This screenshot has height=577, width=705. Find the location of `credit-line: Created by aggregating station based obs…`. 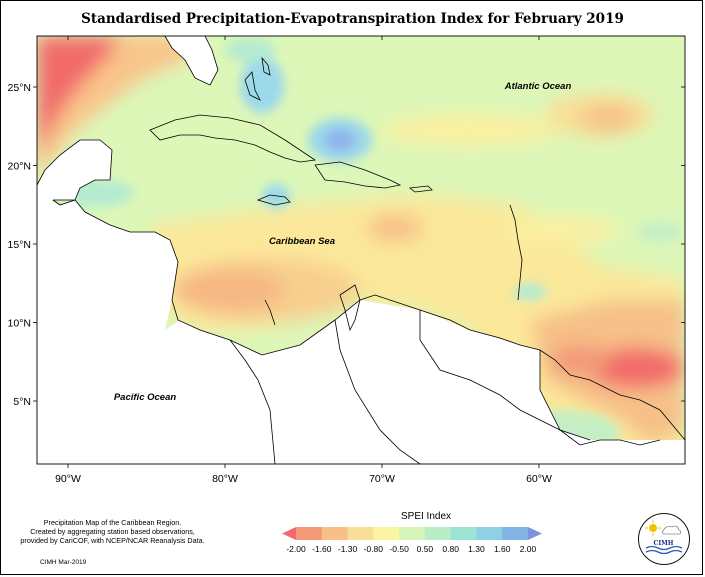

credit-line: Created by aggregating station based obs… is located at coordinates (112, 531).